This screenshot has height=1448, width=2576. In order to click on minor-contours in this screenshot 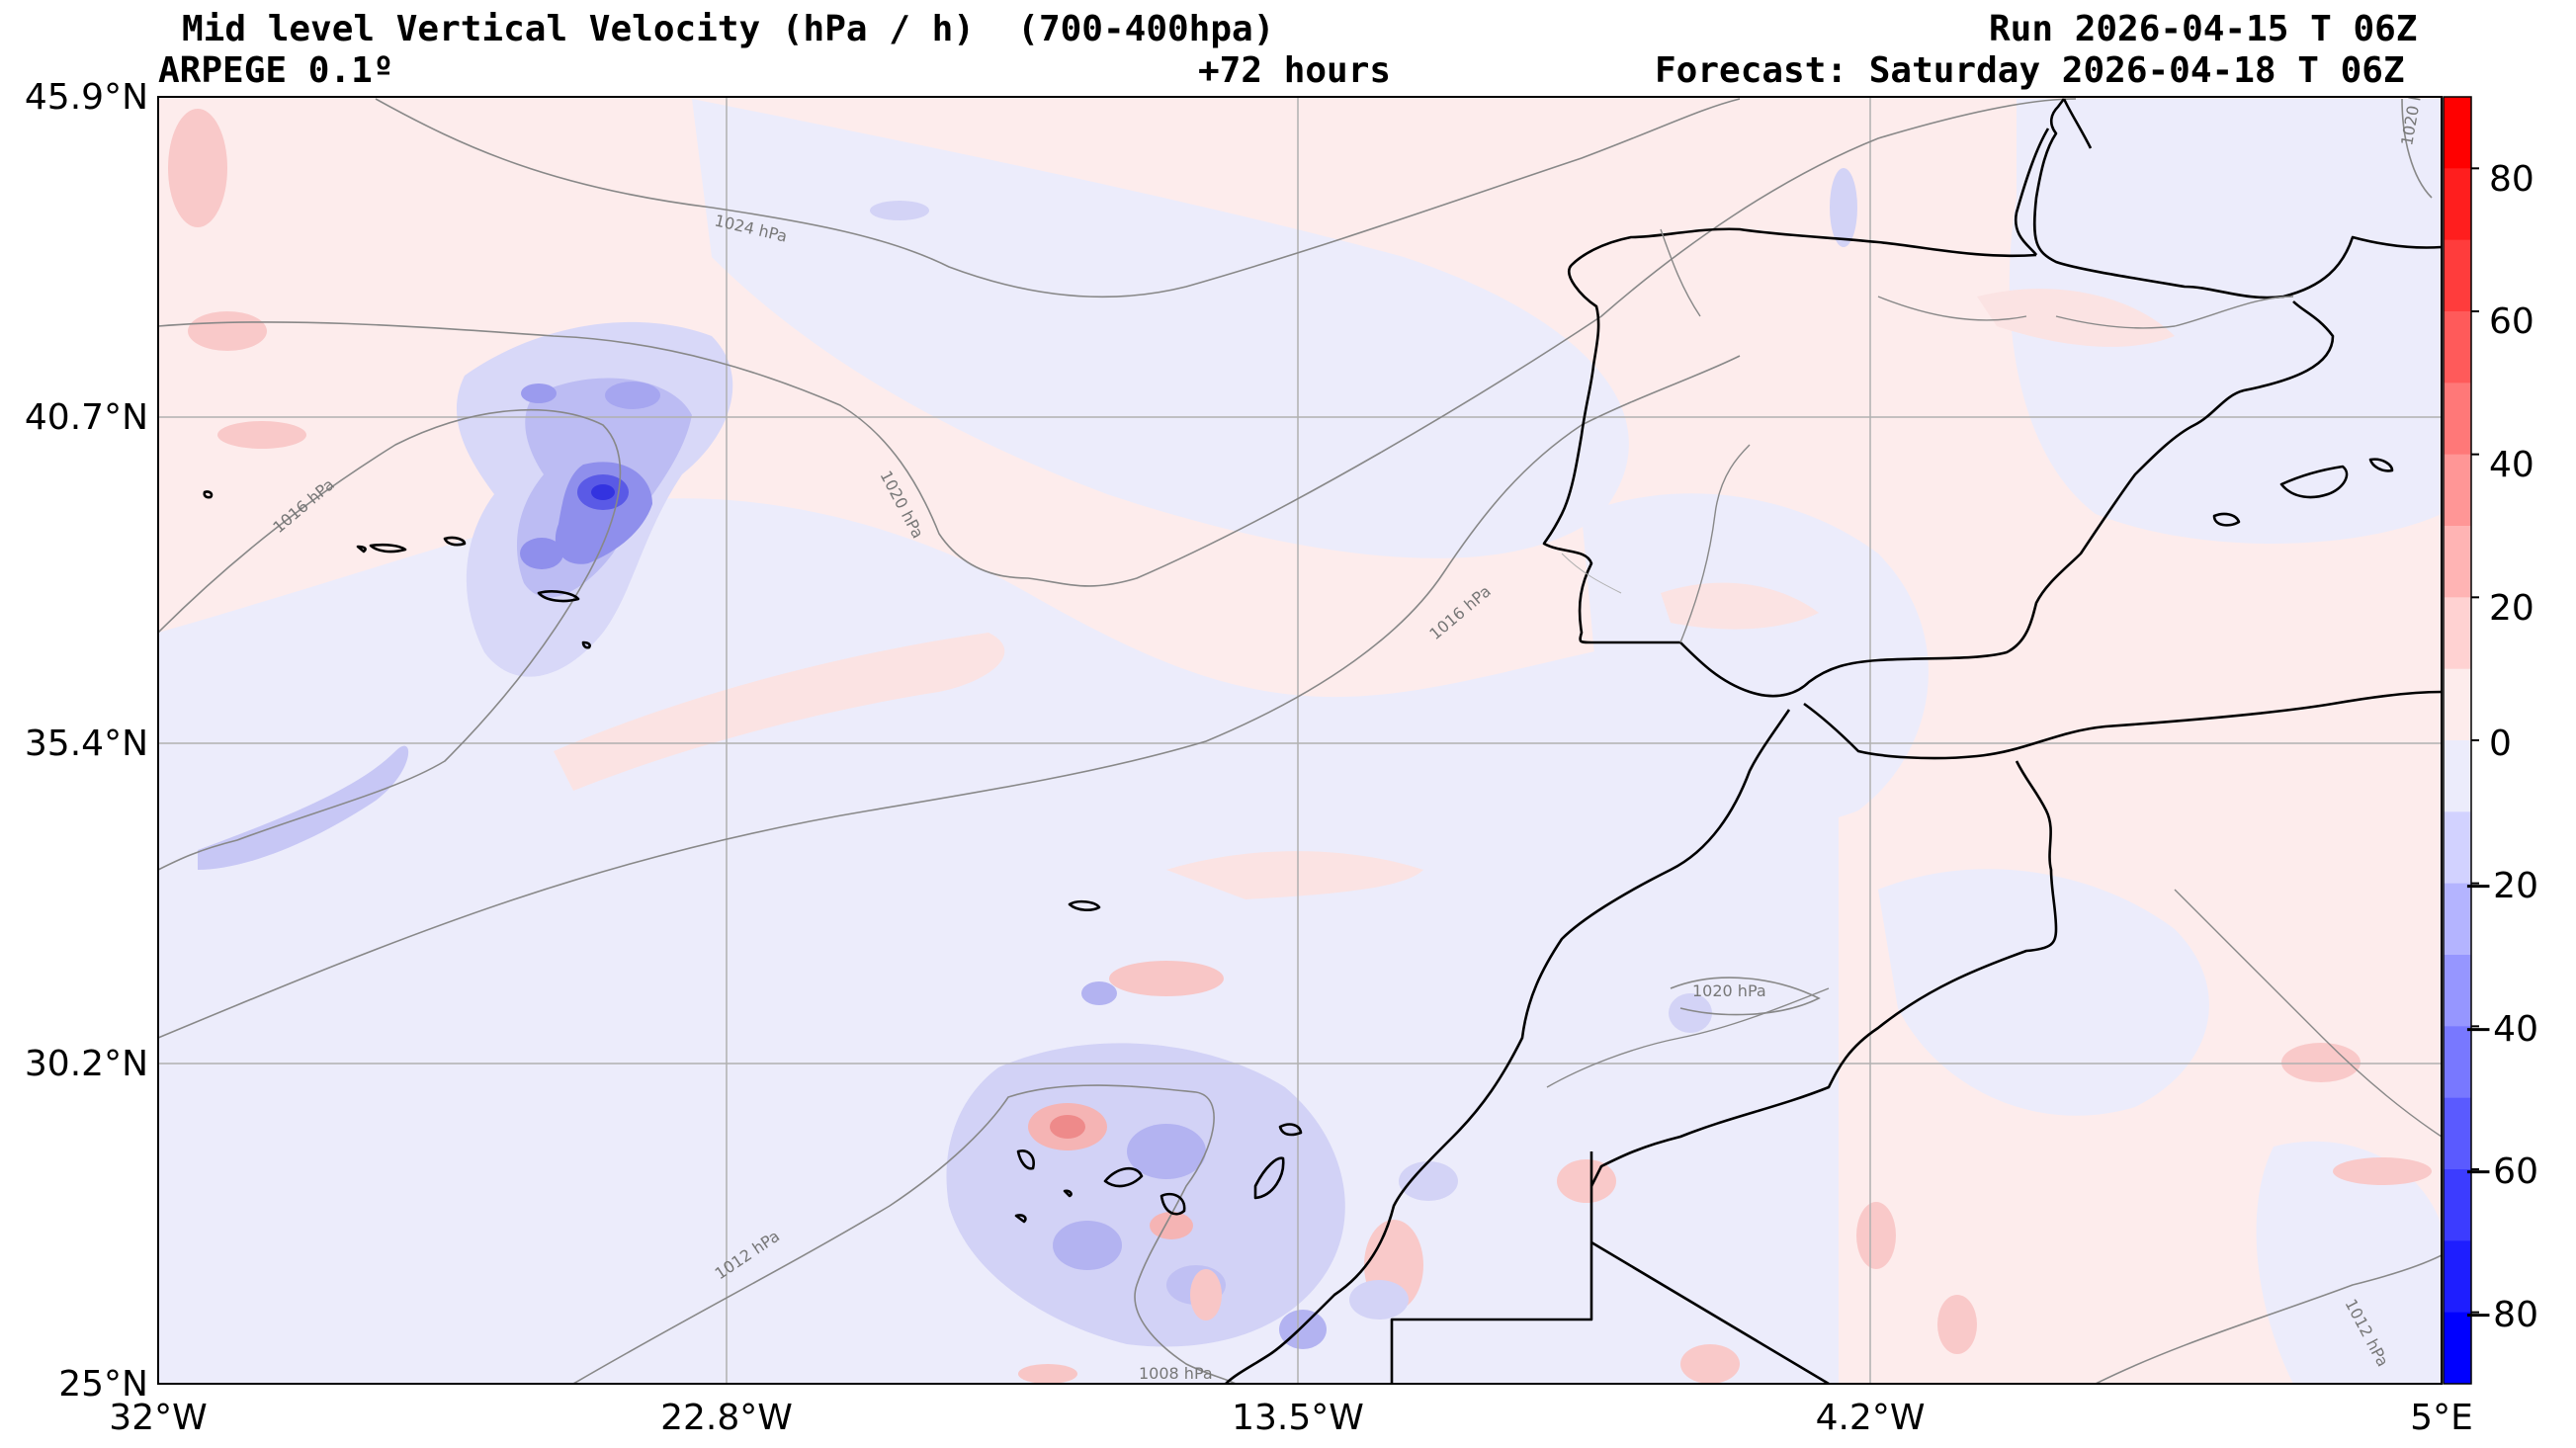, I will do `click(1591, 573)`.